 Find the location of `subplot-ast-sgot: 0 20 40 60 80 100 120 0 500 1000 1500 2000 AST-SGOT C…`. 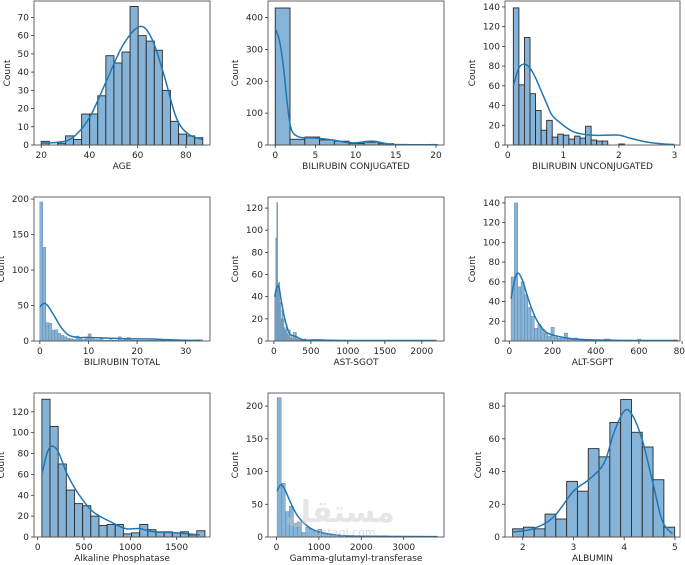

subplot-ast-sgot: 0 20 40 60 80 100 120 0 500 1000 1500 2000 AST-SGOT C… is located at coordinates (338, 282).